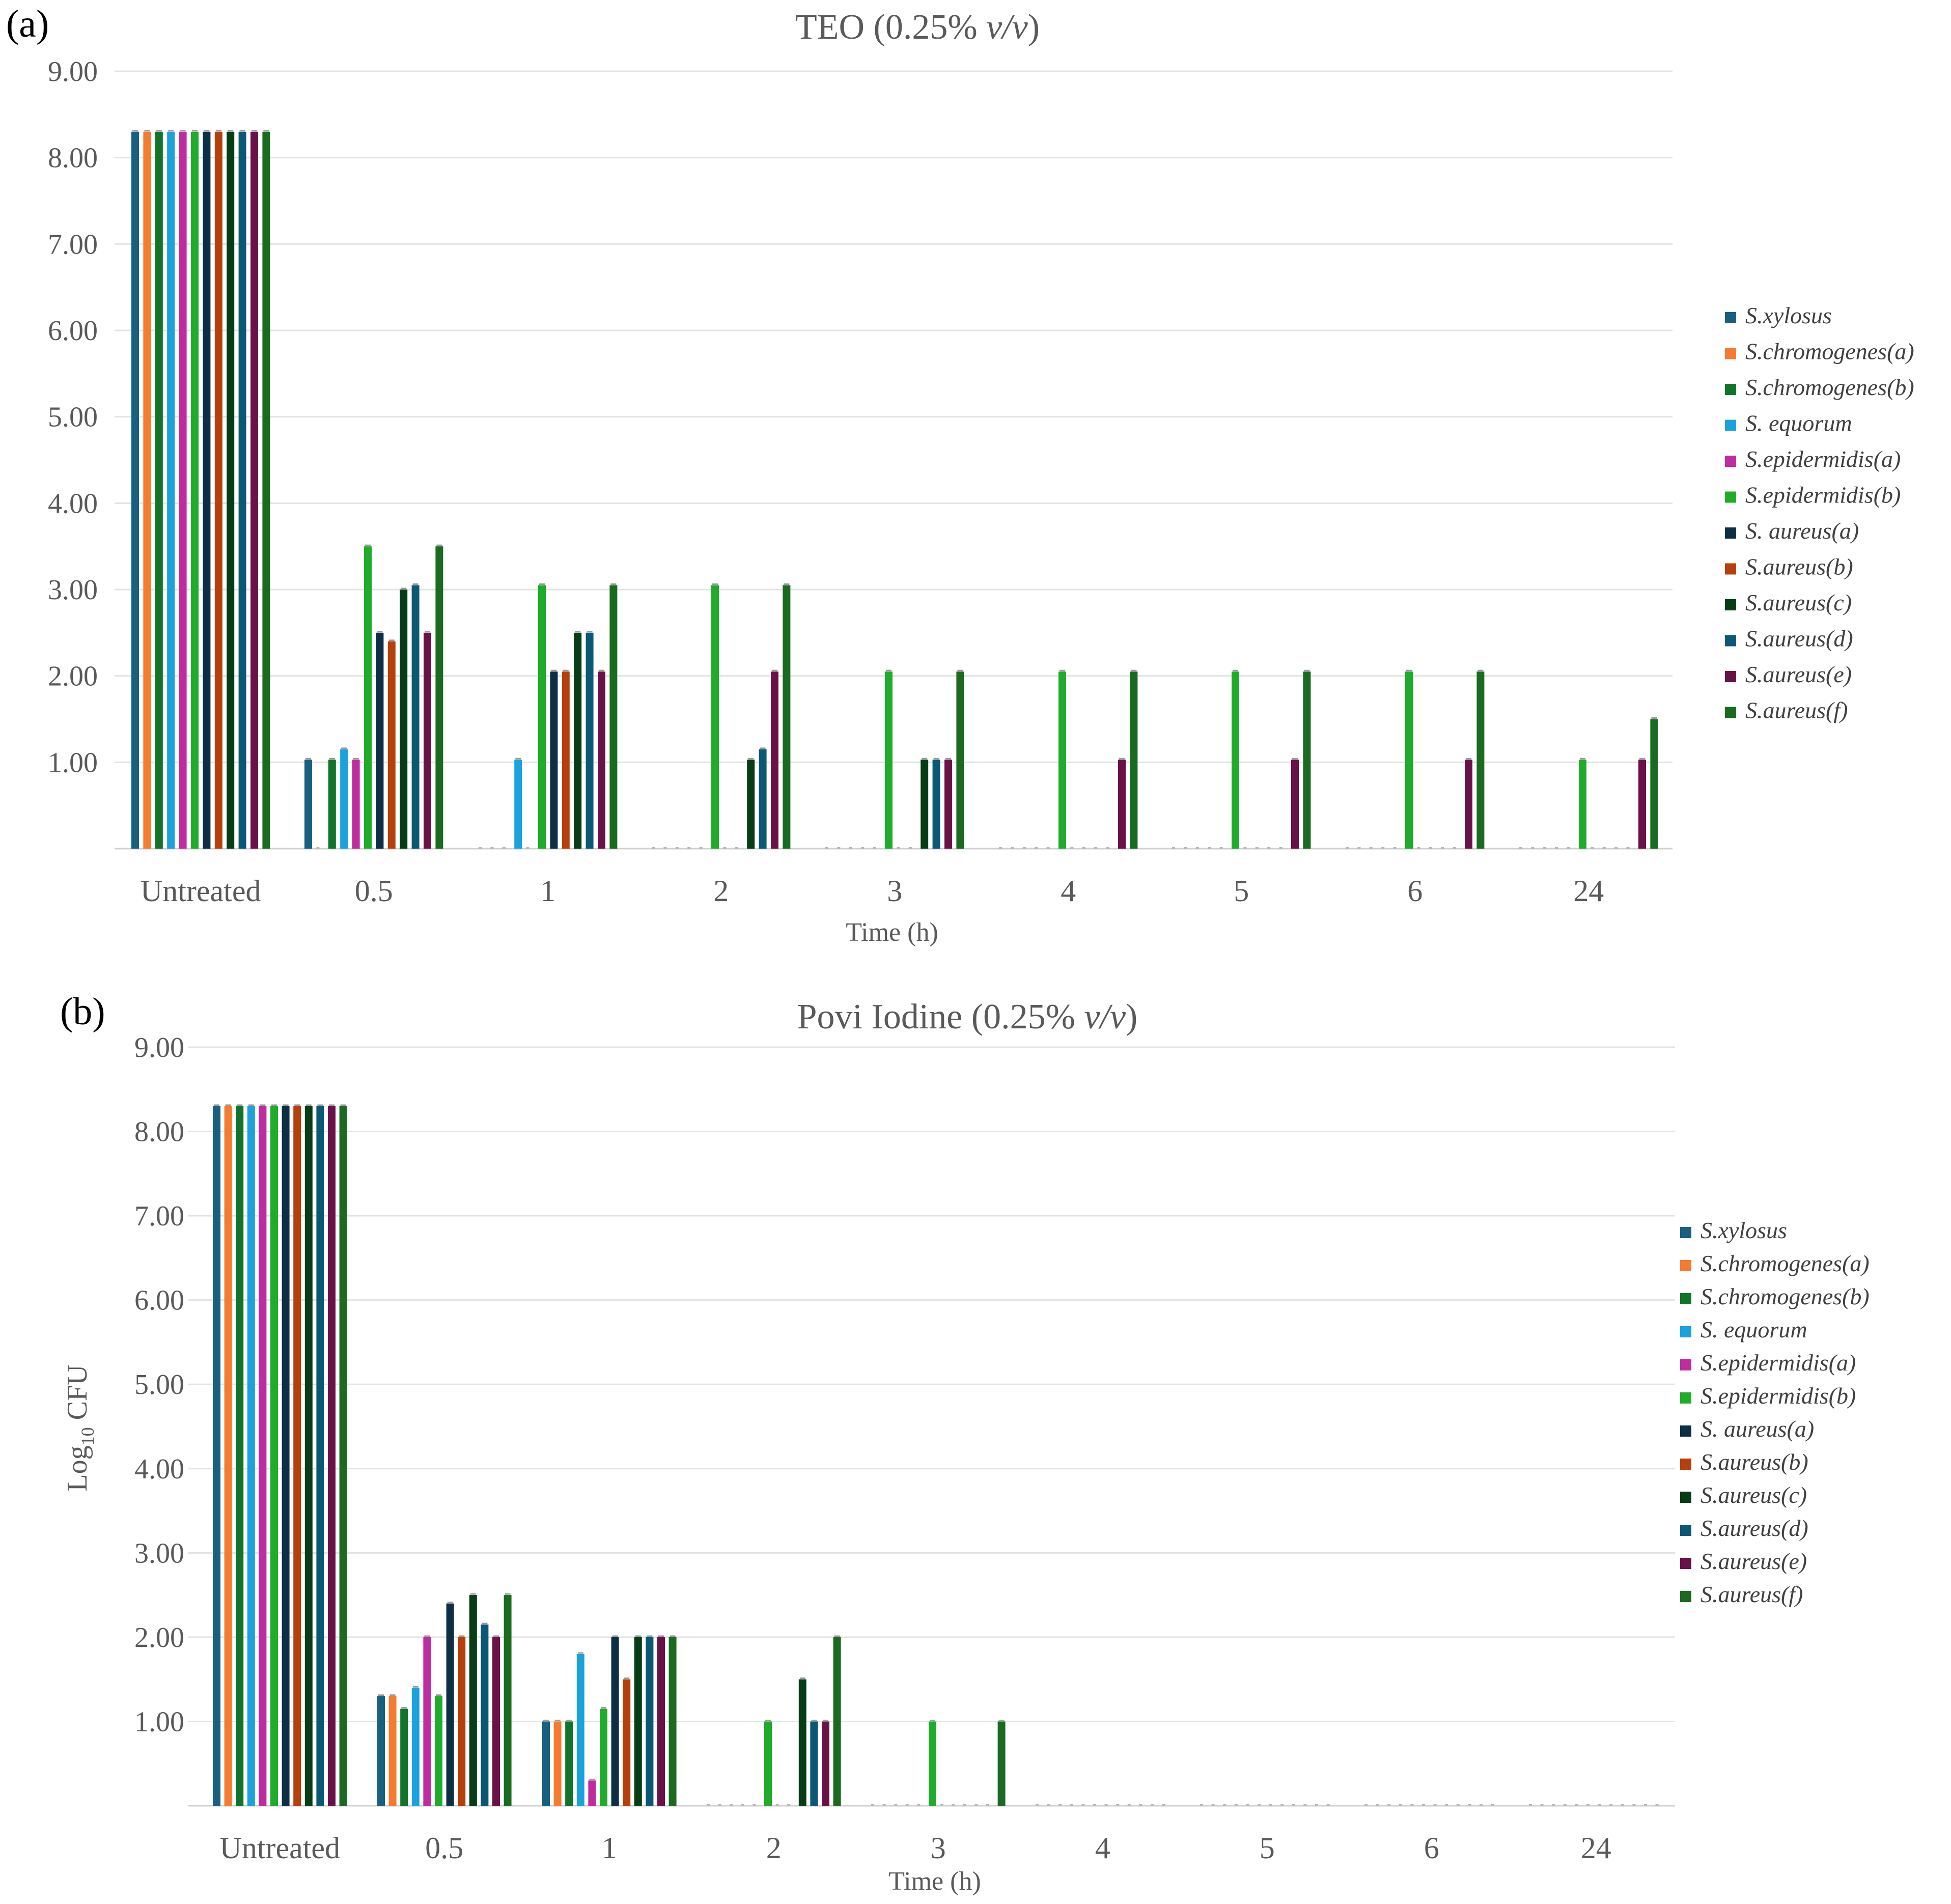 This screenshot has width=1951, height=1904. What do you see at coordinates (1799, 567) in the screenshot?
I see `legend-entry: S.aureus(b)` at bounding box center [1799, 567].